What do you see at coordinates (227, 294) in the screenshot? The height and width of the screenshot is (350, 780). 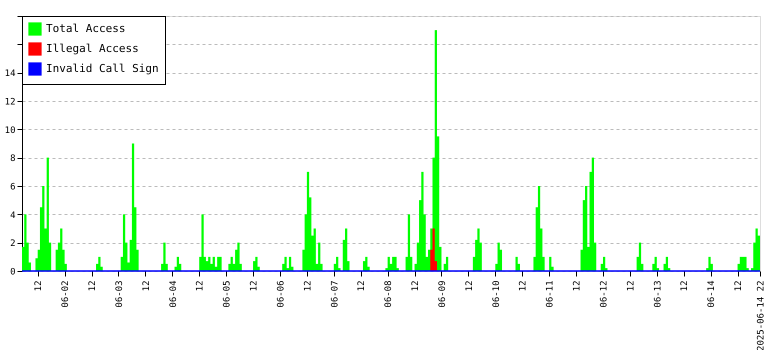 I see `x-tick-label: 06-05` at bounding box center [227, 294].